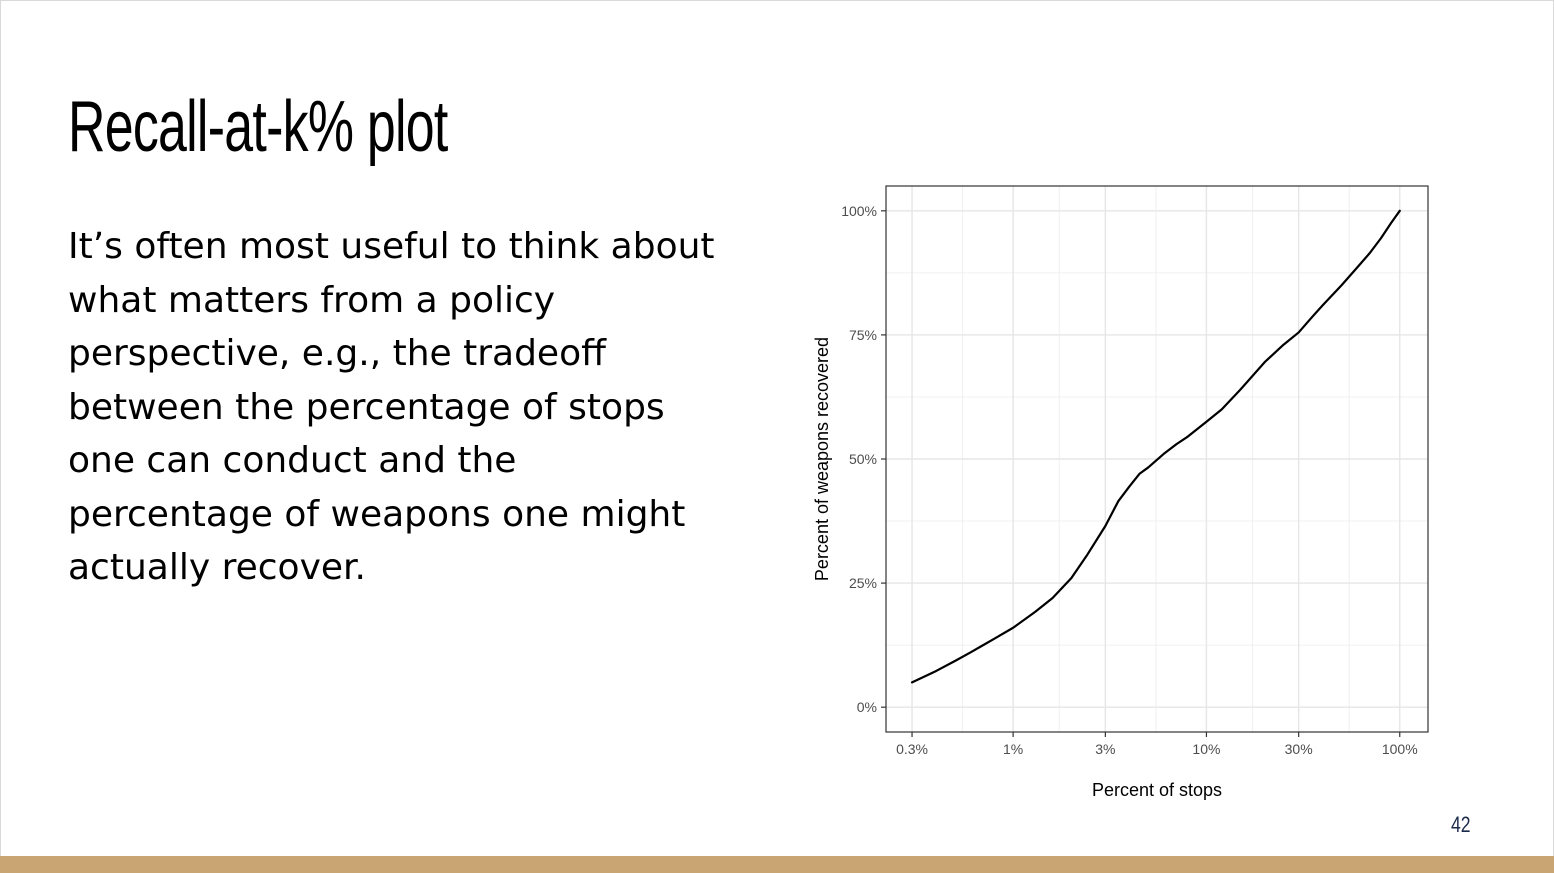  What do you see at coordinates (1157, 744) in the screenshot?
I see `x-axis-ticks: 0.3% 1% 3% 10% 30% 100%` at bounding box center [1157, 744].